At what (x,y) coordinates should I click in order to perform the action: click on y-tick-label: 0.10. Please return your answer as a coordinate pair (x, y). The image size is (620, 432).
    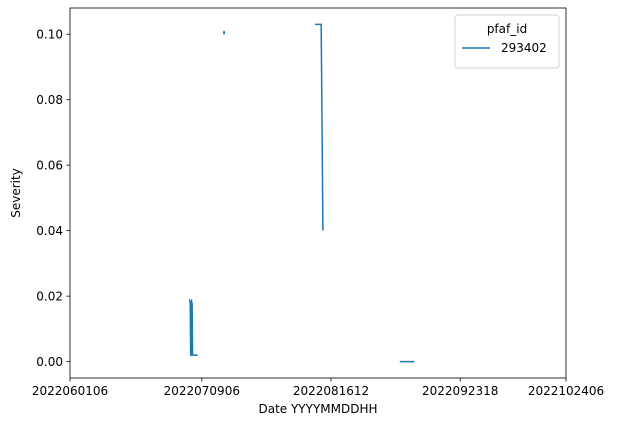
    Looking at the image, I should click on (49, 34).